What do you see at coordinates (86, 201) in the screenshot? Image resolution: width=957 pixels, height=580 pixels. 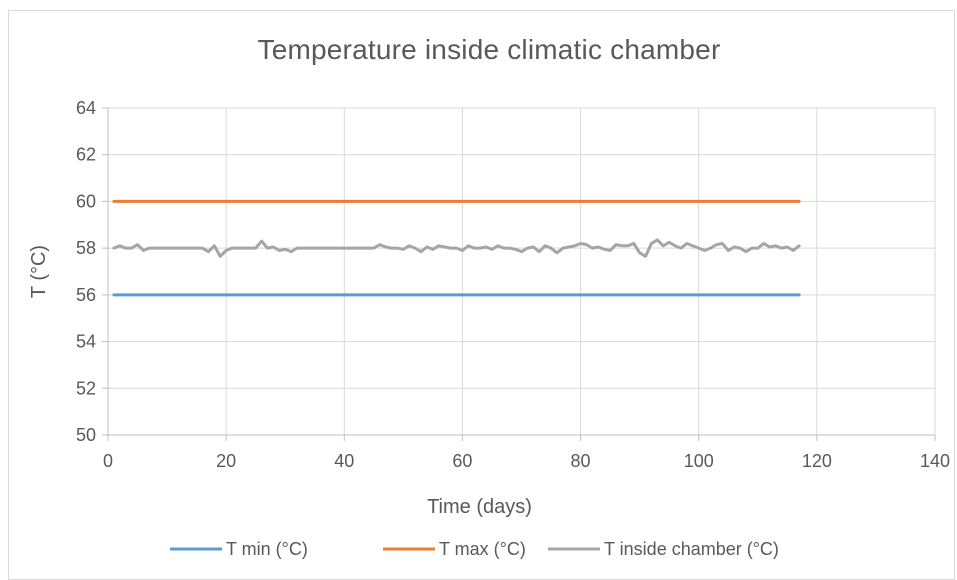 I see `y-tick-label: 60` at bounding box center [86, 201].